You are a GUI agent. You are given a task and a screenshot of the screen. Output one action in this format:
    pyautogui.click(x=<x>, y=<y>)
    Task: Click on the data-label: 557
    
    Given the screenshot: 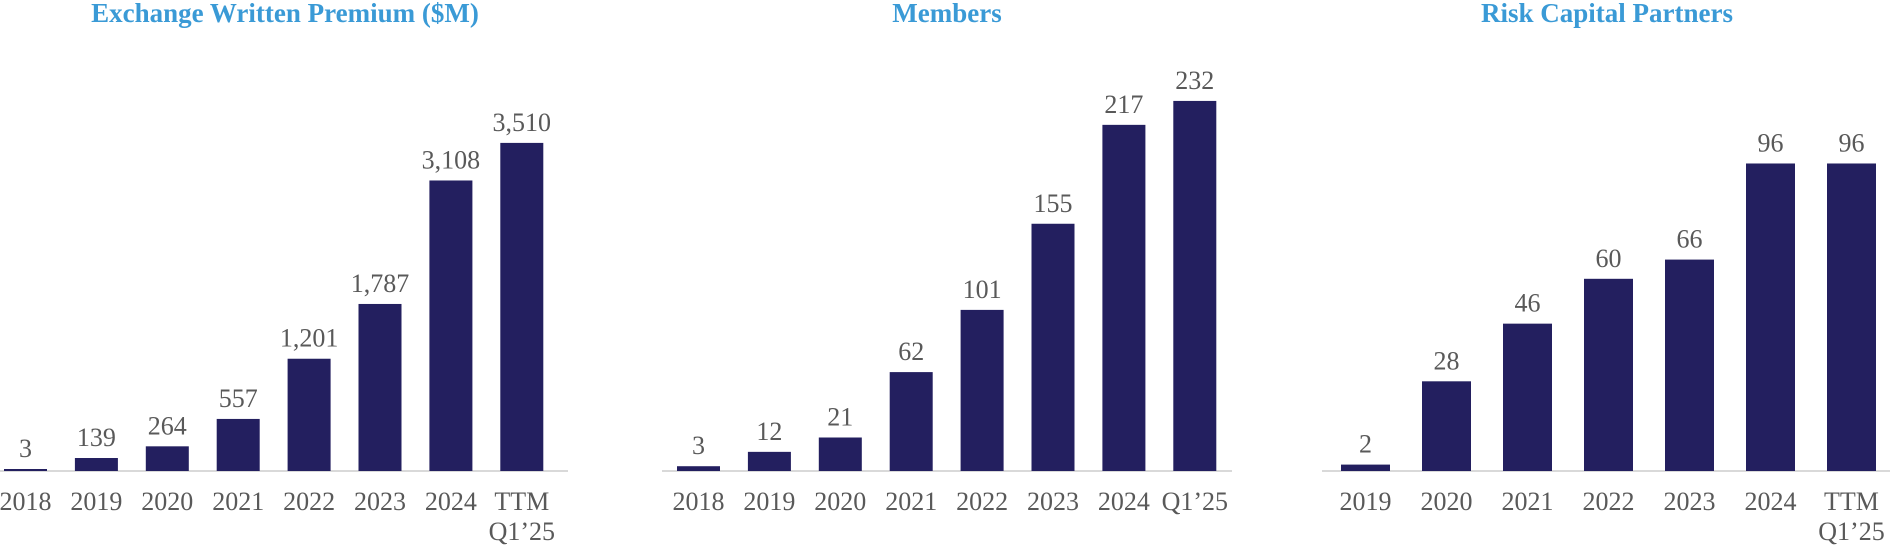 What is the action you would take?
    pyautogui.click(x=238, y=398)
    